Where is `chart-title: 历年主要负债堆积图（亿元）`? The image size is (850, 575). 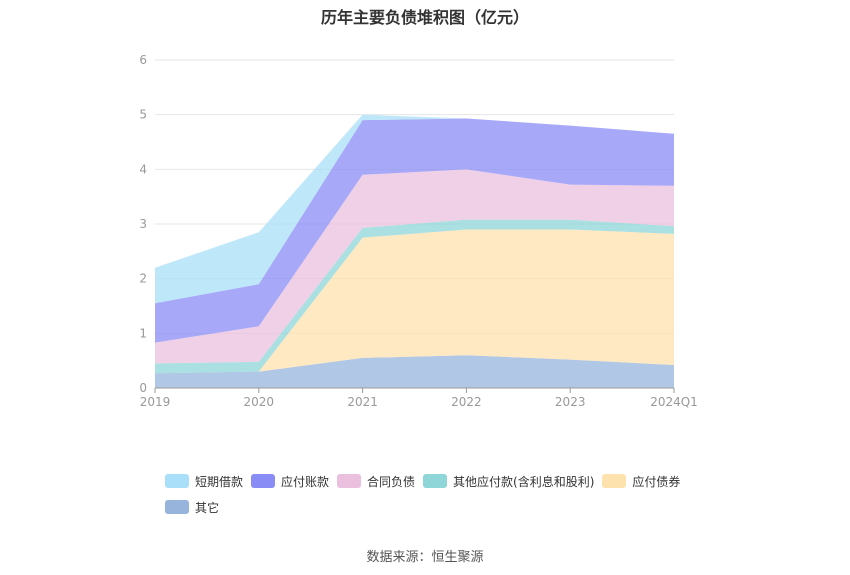
chart-title: 历年主要负债堆积图（亿元） is located at coordinates (424, 17).